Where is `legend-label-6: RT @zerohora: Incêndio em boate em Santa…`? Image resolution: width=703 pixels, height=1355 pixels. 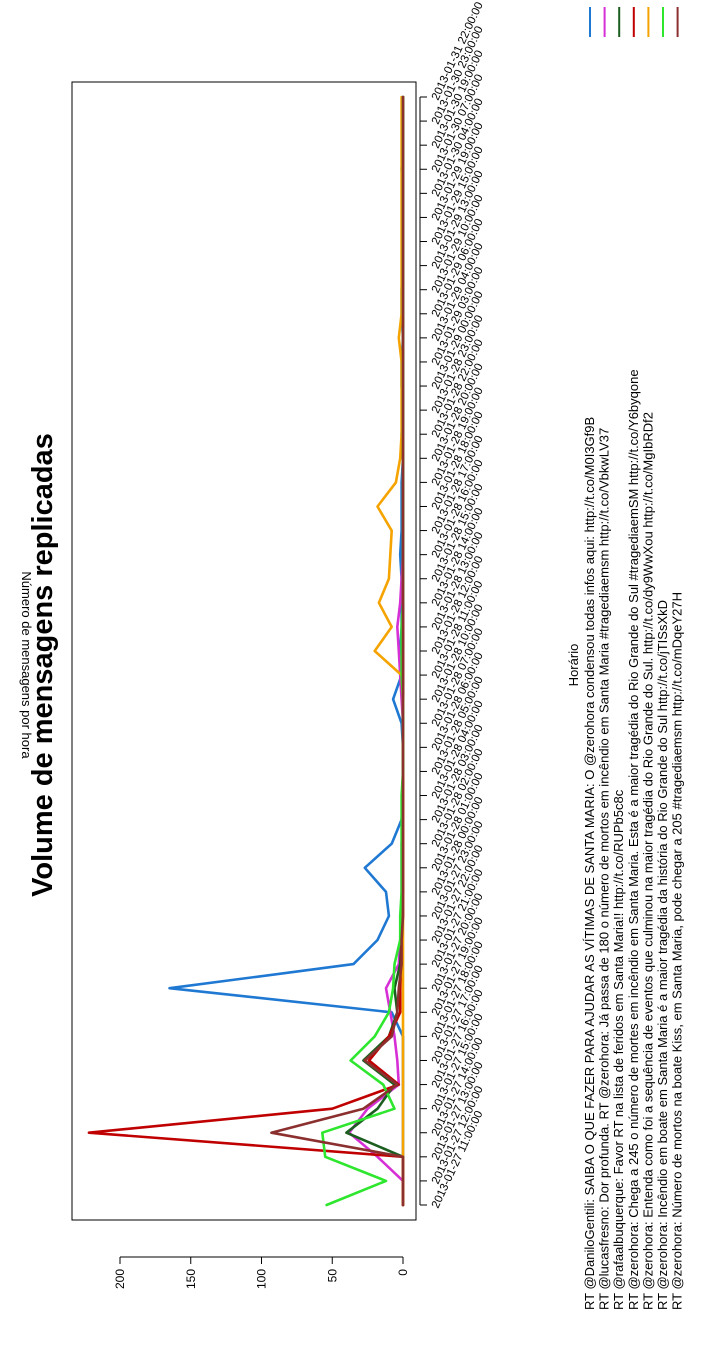 legend-label-6: RT @zerohora: Incêndio em boate em Santa… is located at coordinates (662, 955).